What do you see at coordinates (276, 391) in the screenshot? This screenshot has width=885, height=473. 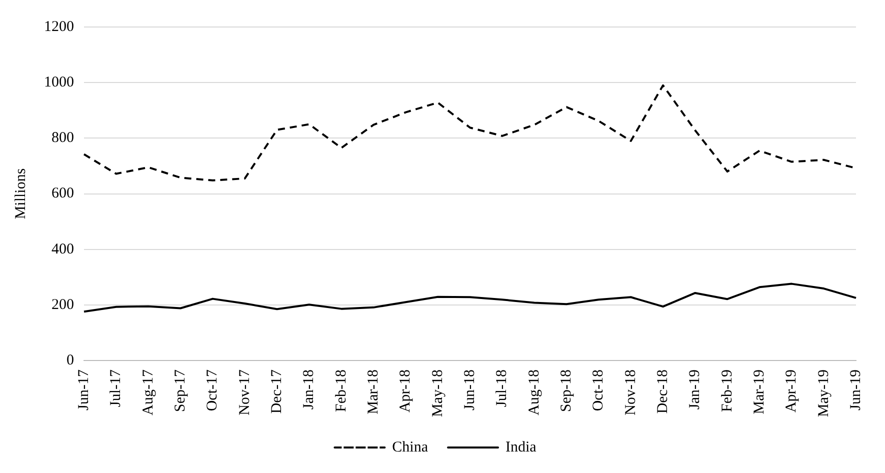 I see `x-tick-label: Dec-17` at bounding box center [276, 391].